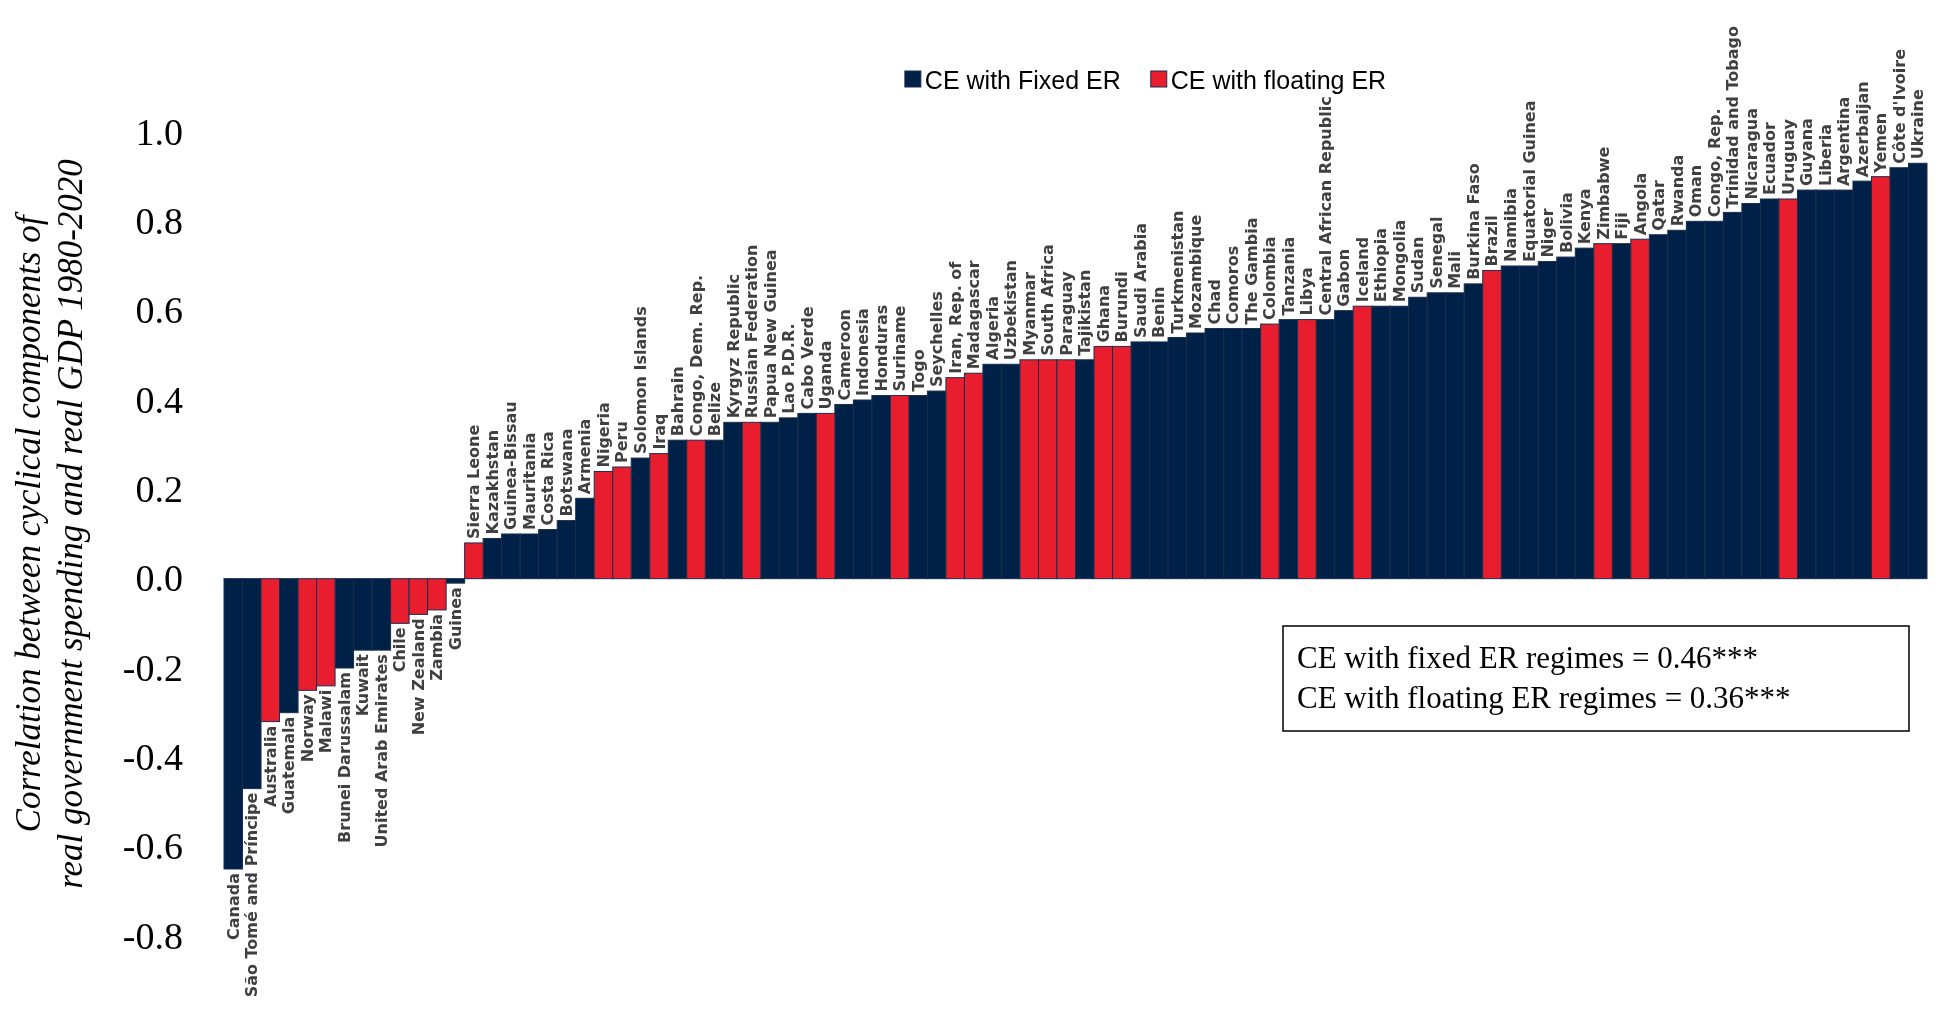 This screenshot has width=1939, height=1034. What do you see at coordinates (955, 317) in the screenshot?
I see `x-tick-label: Iran, Rep. of` at bounding box center [955, 317].